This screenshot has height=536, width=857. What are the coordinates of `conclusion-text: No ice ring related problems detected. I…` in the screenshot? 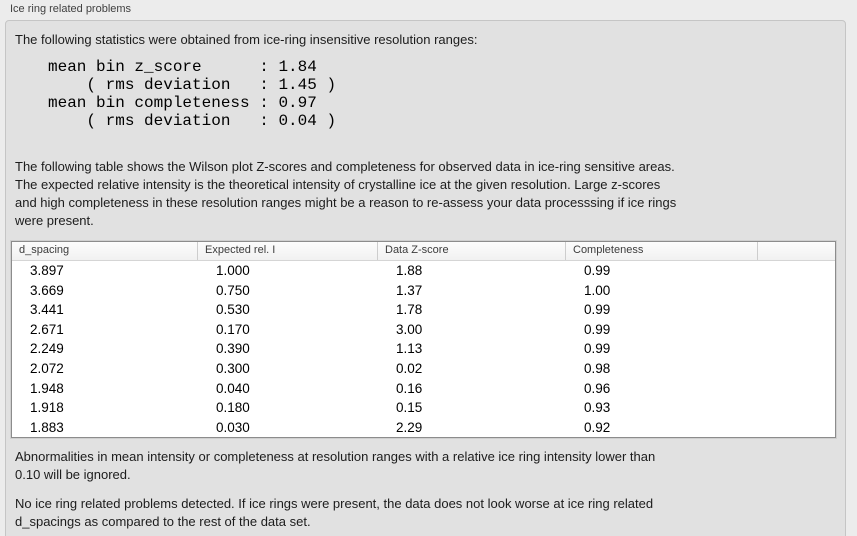 It's located at (334, 513).